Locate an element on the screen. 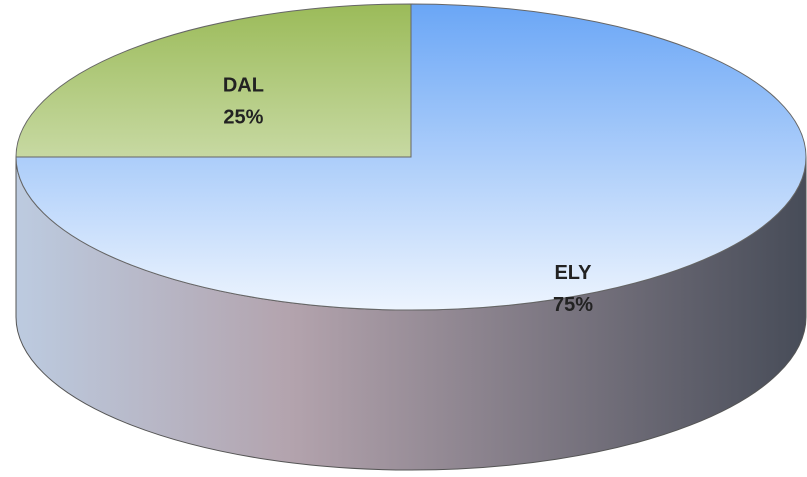 Image resolution: width=807 pixels, height=477 pixels. slice-value-label: 75% is located at coordinates (573, 305).